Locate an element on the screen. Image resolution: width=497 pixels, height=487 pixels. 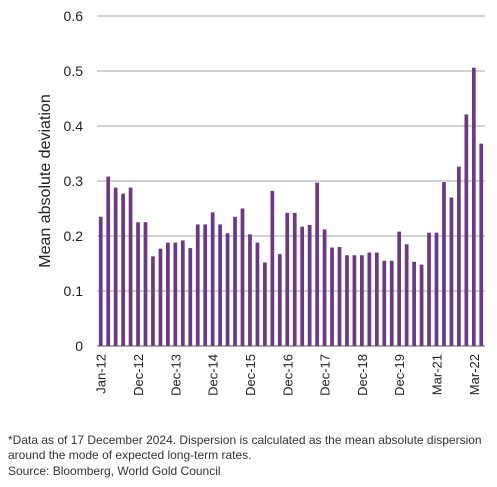
y-tick-label: 0.6 is located at coordinates (74, 16).